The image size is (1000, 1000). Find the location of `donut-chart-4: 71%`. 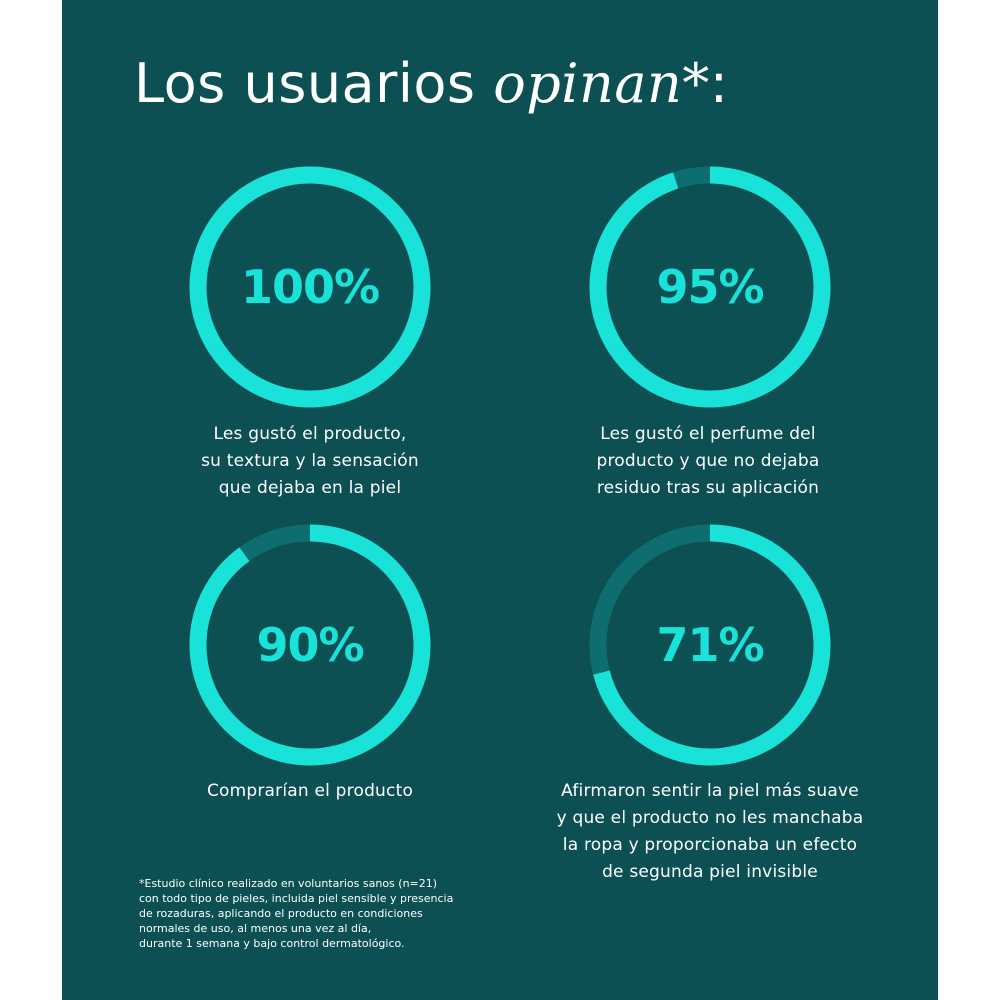

donut-chart-4: 71% is located at coordinates (710, 645).